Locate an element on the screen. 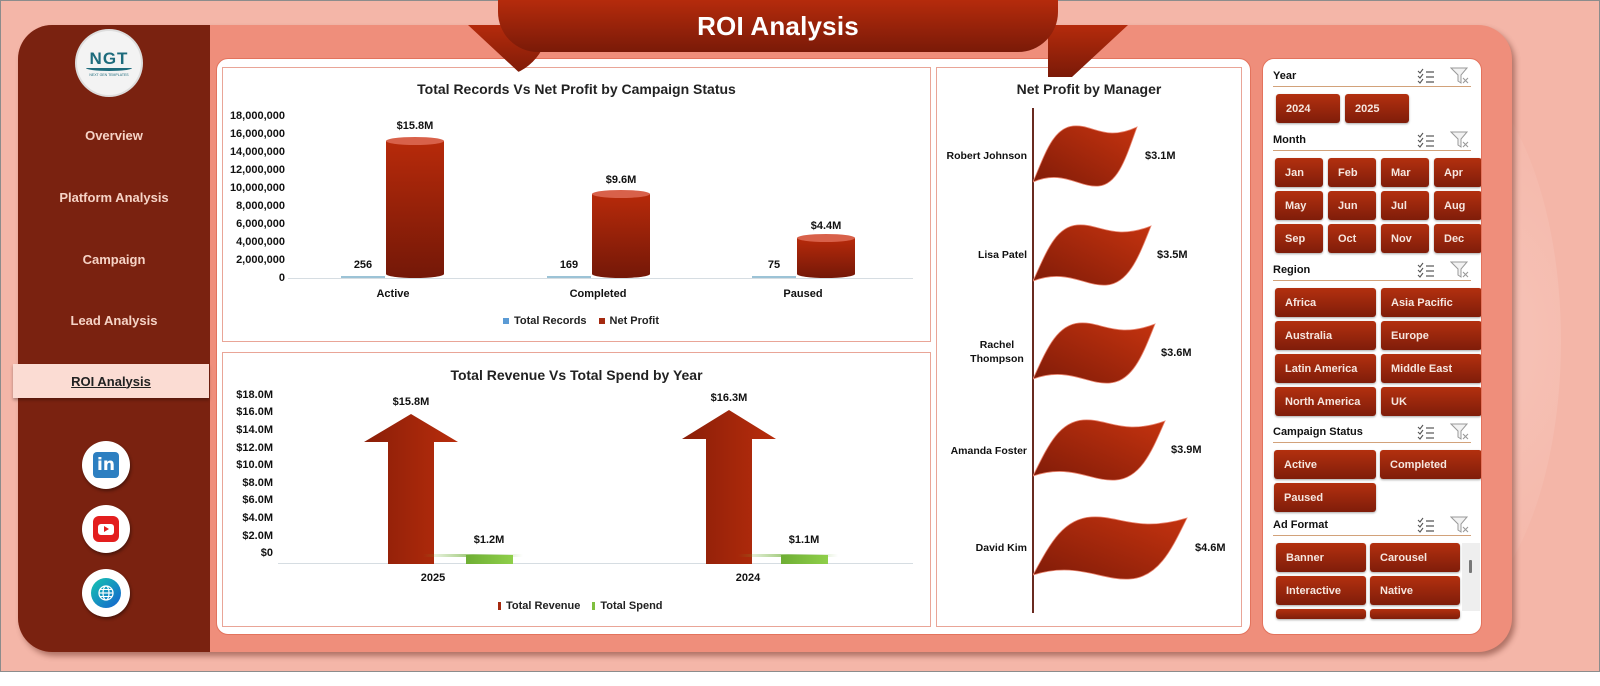 The height and width of the screenshot is (686, 1600). data-label: $9.6M is located at coordinates (621, 180).